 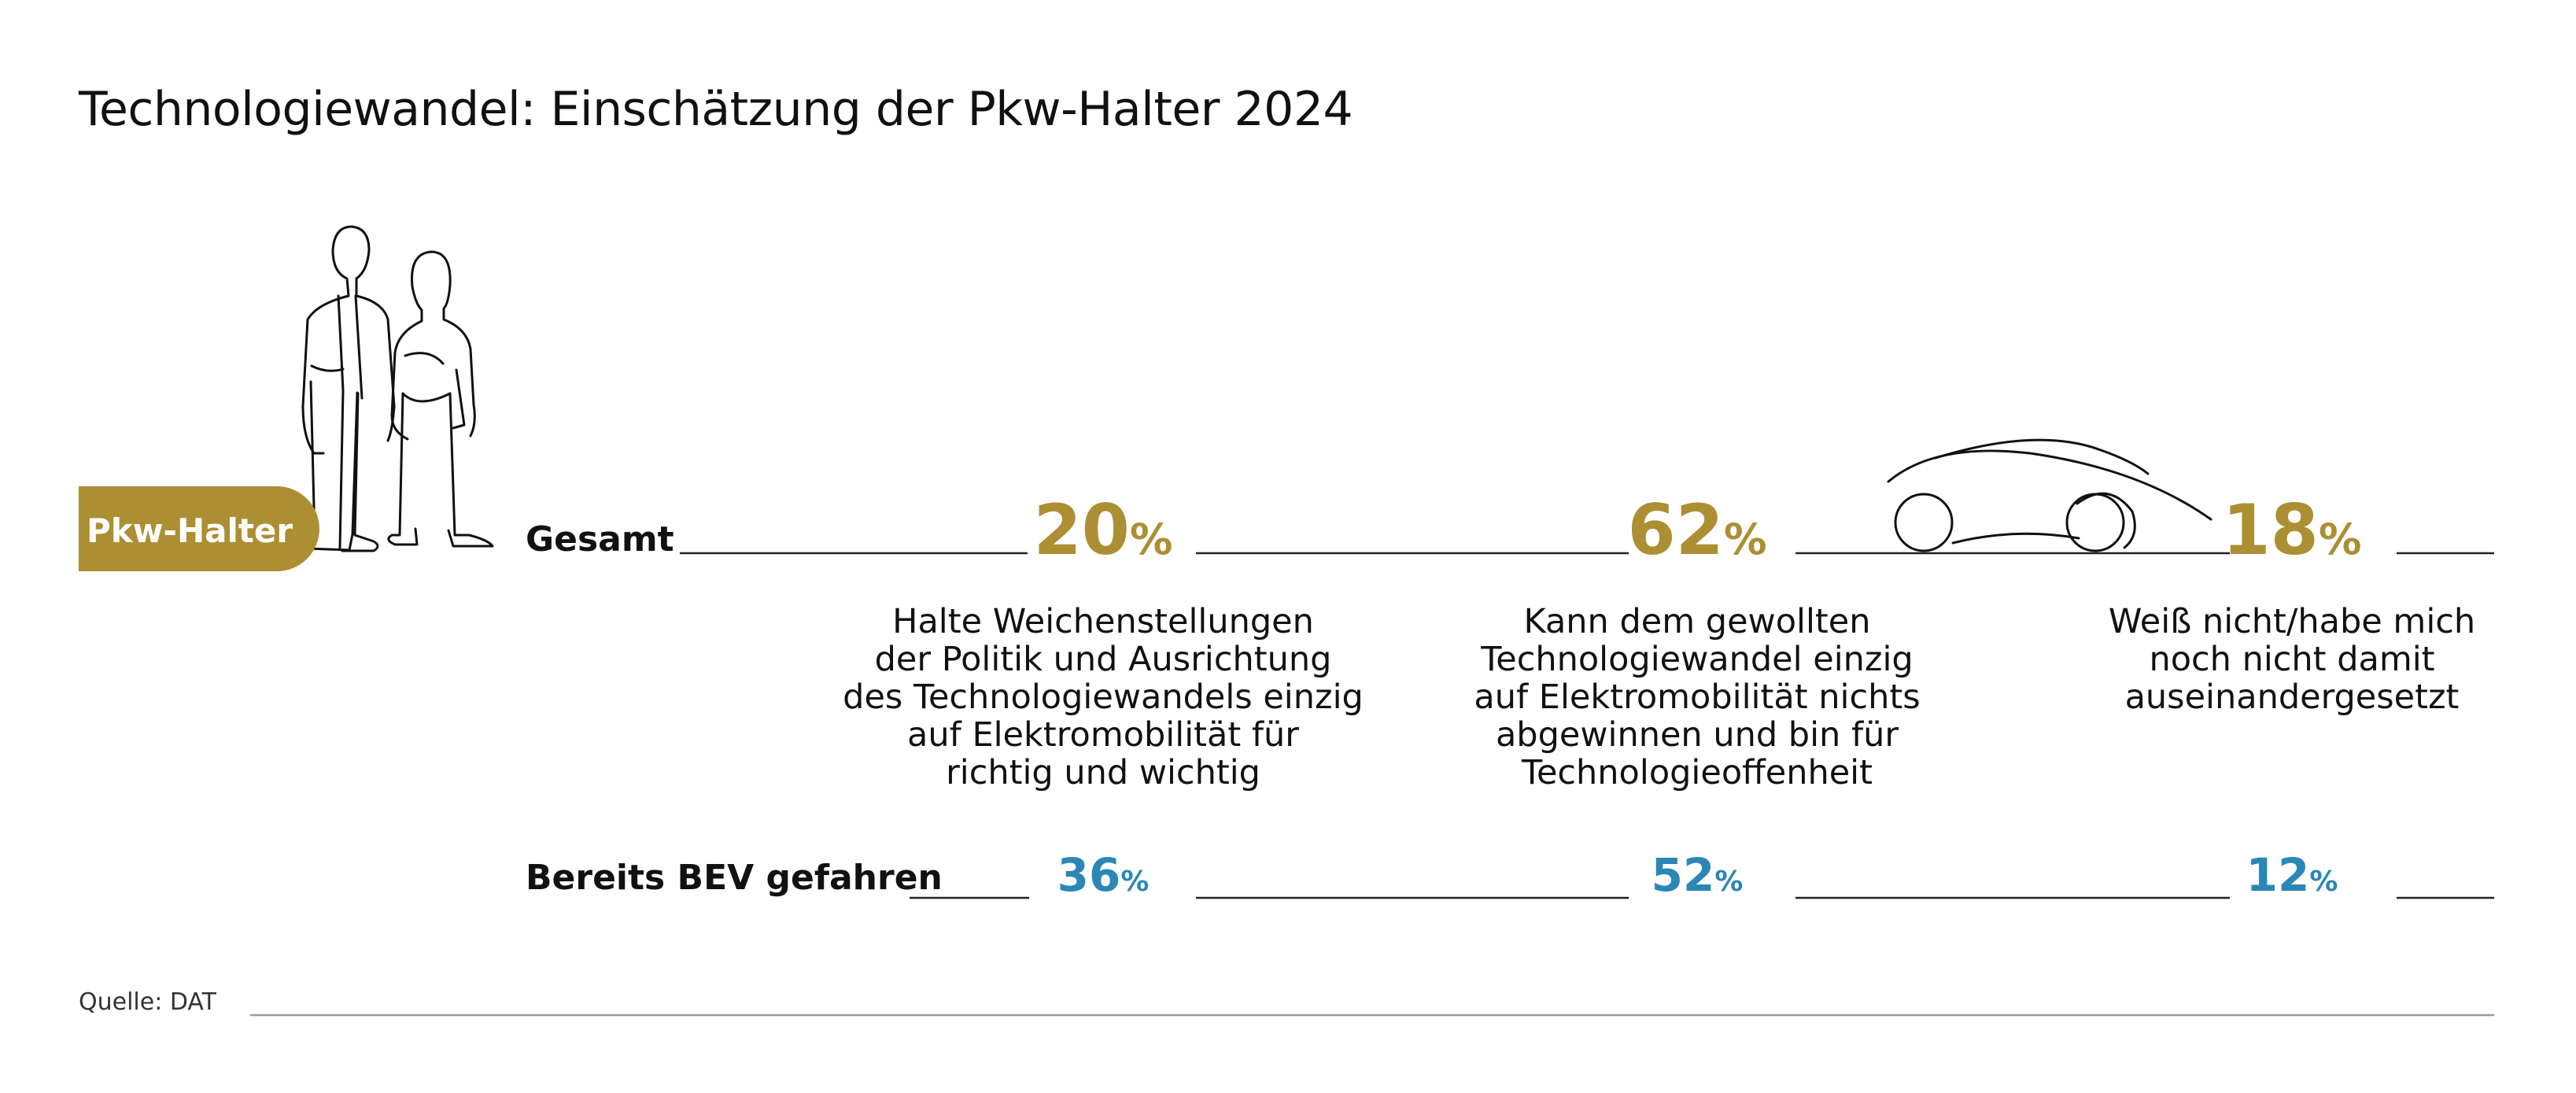 What do you see at coordinates (600, 539) in the screenshot?
I see `series-label-gesamt: Gesamt` at bounding box center [600, 539].